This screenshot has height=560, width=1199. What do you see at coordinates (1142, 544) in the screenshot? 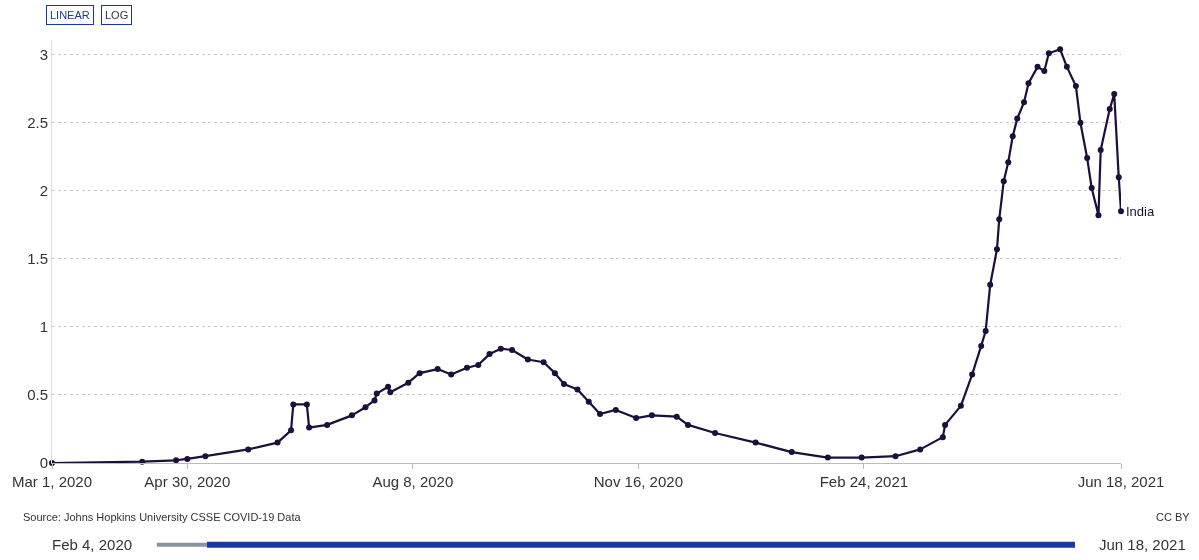
I see `text: Jun 18, 2021` at bounding box center [1142, 544].